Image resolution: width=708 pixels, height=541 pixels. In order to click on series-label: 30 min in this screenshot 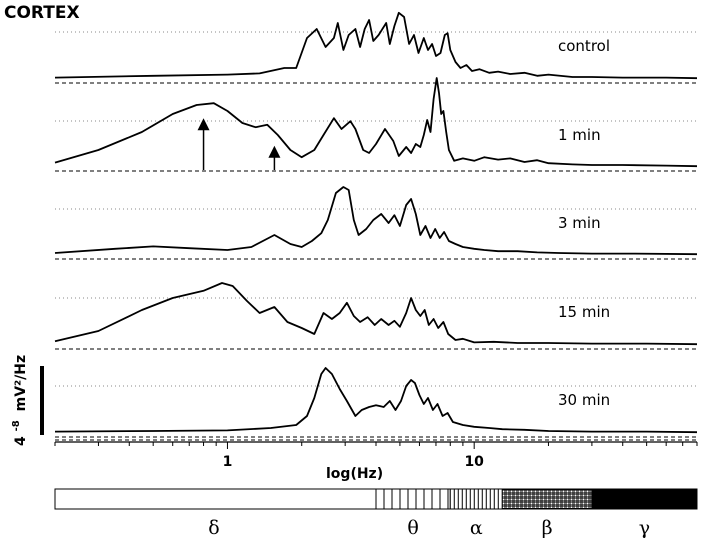, I will do `click(584, 400)`.